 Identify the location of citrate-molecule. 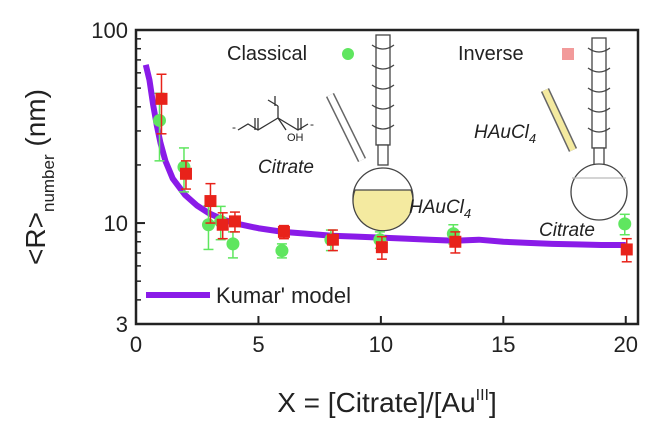
(273, 113).